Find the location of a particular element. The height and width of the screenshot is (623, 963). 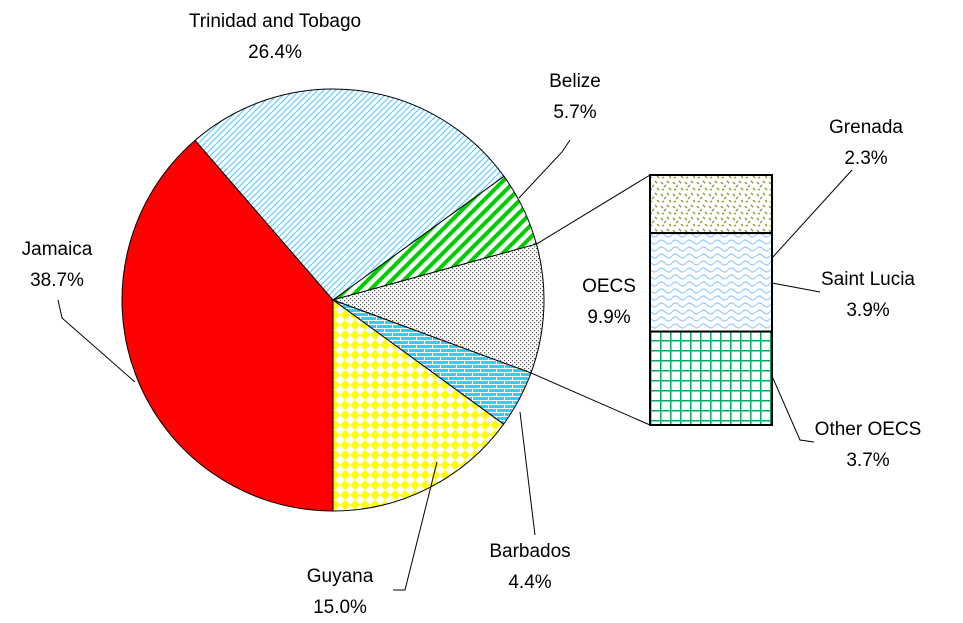

breakdown-label: Other OECS is located at coordinates (868, 429).